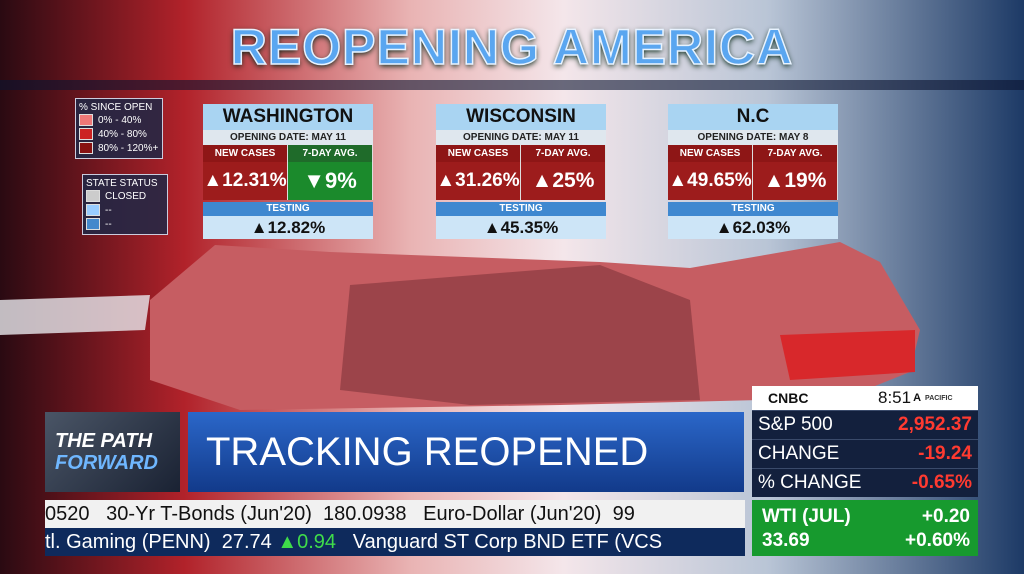  I want to click on show-line: FORWARD, so click(106, 463).